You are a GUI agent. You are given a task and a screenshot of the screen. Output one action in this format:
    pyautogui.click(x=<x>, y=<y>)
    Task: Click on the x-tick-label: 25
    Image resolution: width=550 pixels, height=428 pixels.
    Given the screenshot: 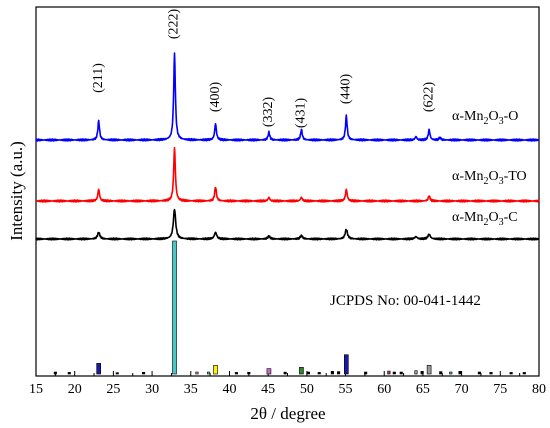 What is the action you would take?
    pyautogui.click(x=113, y=389)
    